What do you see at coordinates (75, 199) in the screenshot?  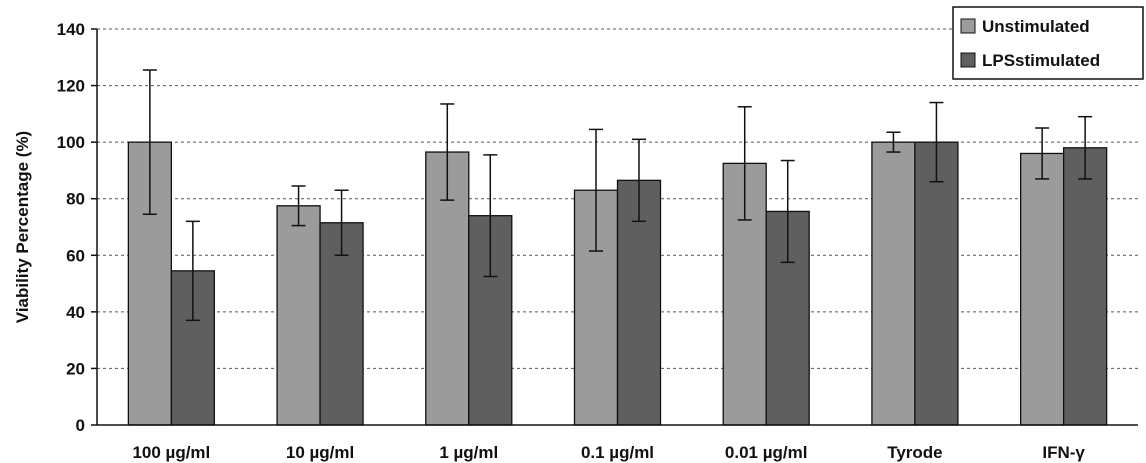 I see `y-tick-label: 80` at bounding box center [75, 199].